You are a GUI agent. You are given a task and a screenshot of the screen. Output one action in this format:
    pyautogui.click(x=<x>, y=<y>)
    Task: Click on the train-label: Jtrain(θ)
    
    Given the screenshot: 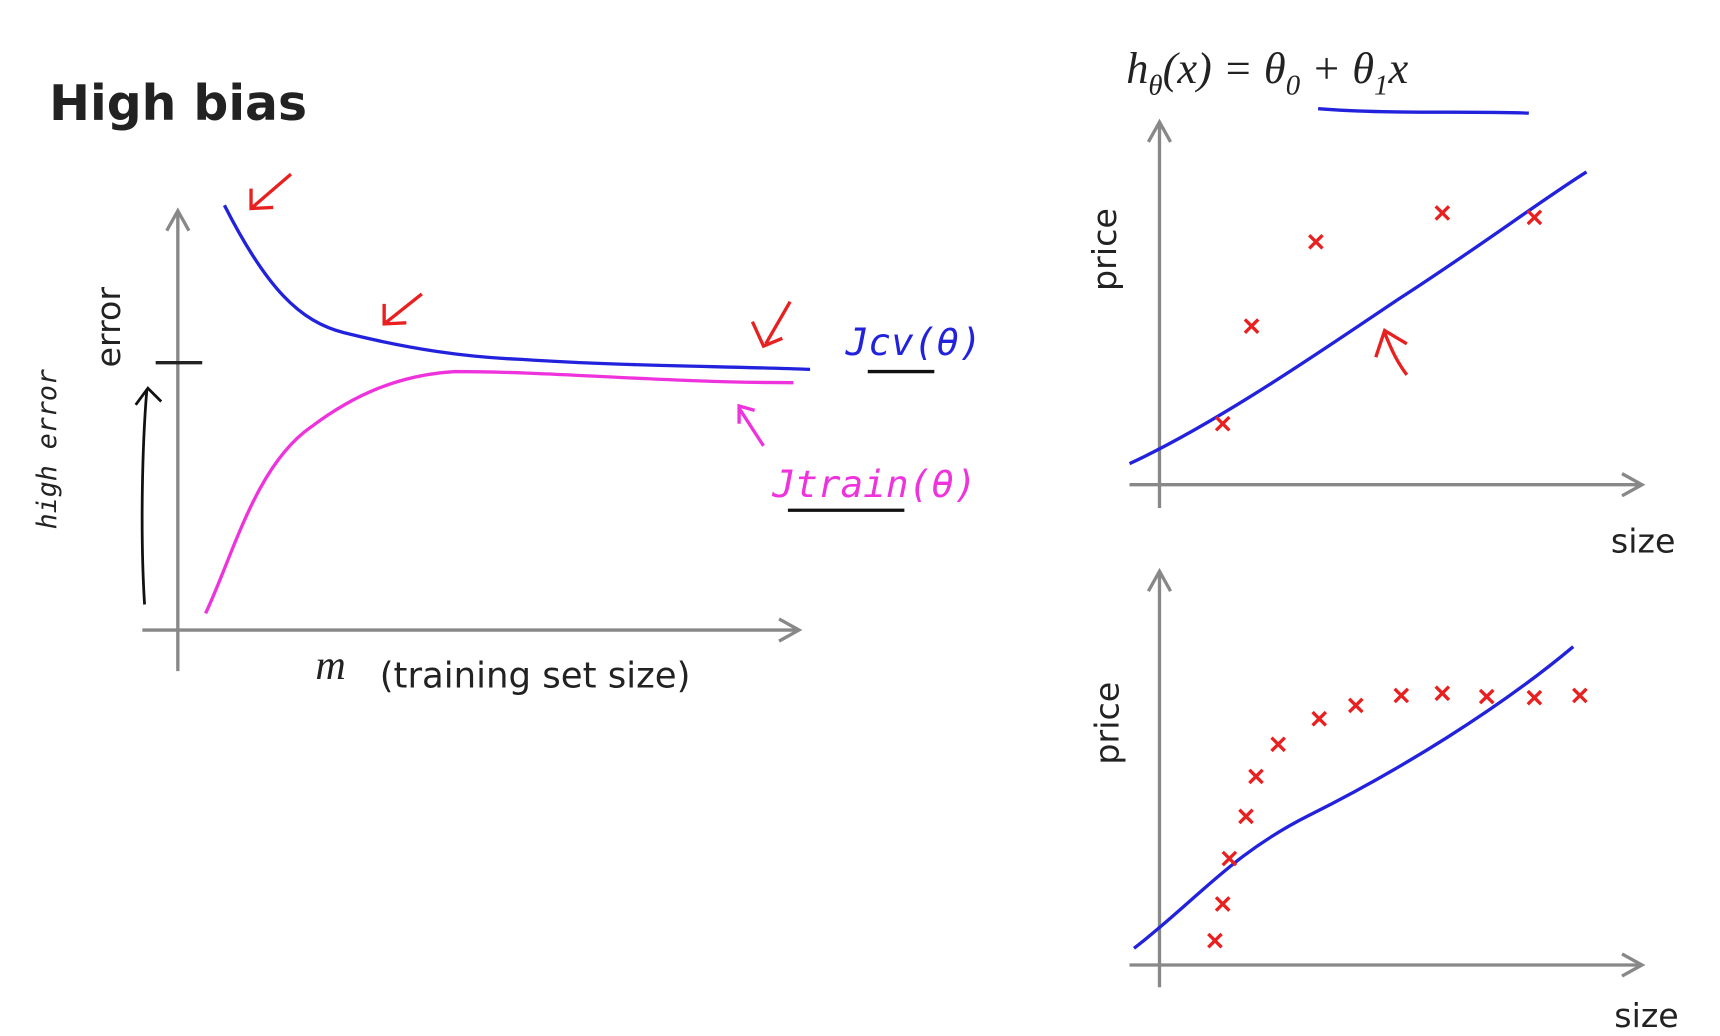 What is the action you would take?
    pyautogui.click(x=873, y=484)
    